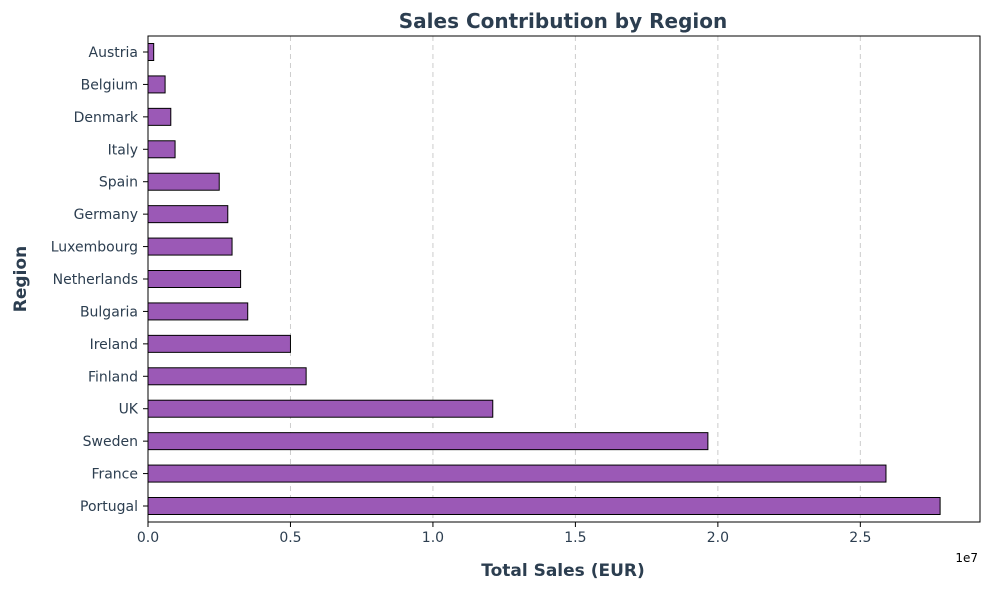 This screenshot has width=989, height=590. Describe the element at coordinates (106, 215) in the screenshot. I see `y-tick-label: Germany` at that location.